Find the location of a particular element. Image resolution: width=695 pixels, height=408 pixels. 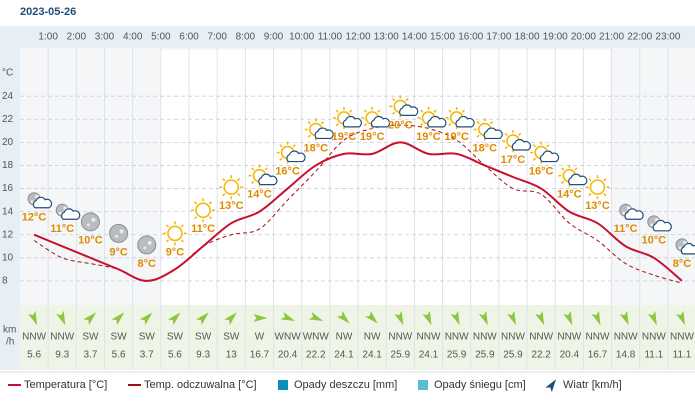

hour-label: 4:00 is located at coordinates (133, 37).